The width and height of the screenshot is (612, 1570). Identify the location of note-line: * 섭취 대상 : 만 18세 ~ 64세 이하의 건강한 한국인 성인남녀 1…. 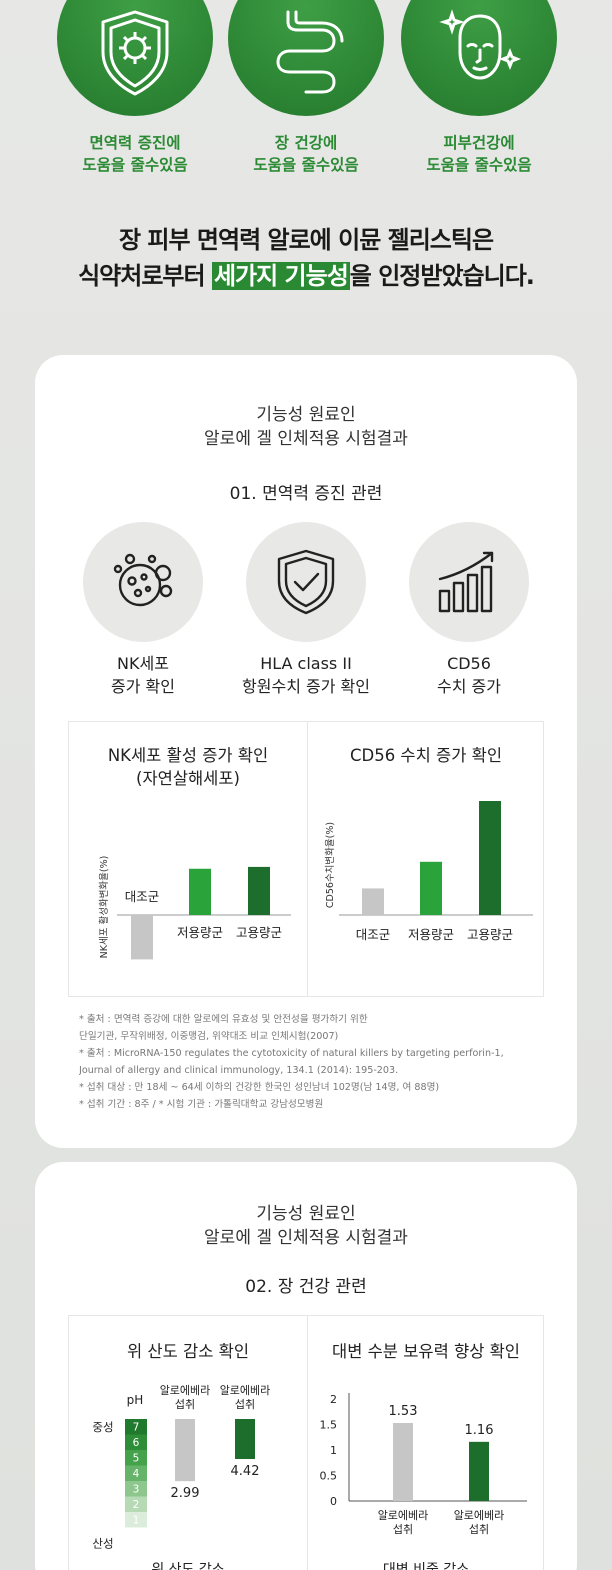
(259, 1087).